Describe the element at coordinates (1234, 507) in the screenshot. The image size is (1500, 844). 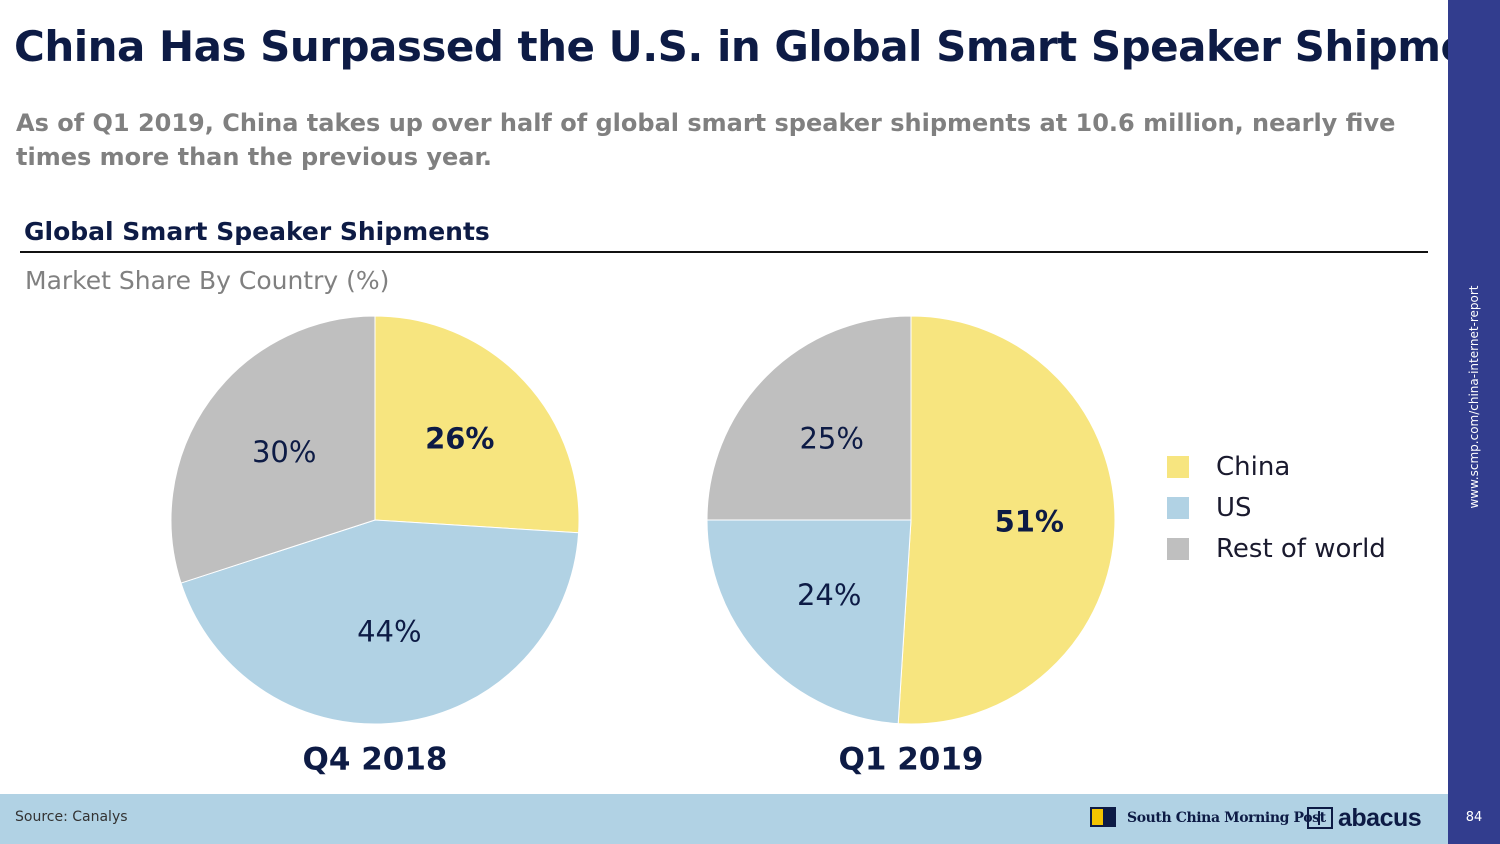
I see `legend-label-us: US` at that location.